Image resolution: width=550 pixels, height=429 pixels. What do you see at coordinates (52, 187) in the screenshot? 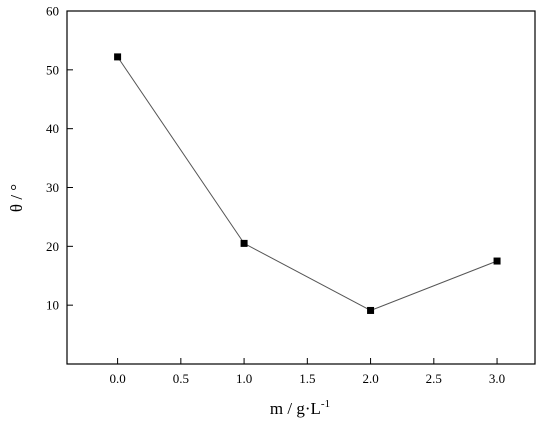
I see `y-tick-label: 30` at bounding box center [52, 187].